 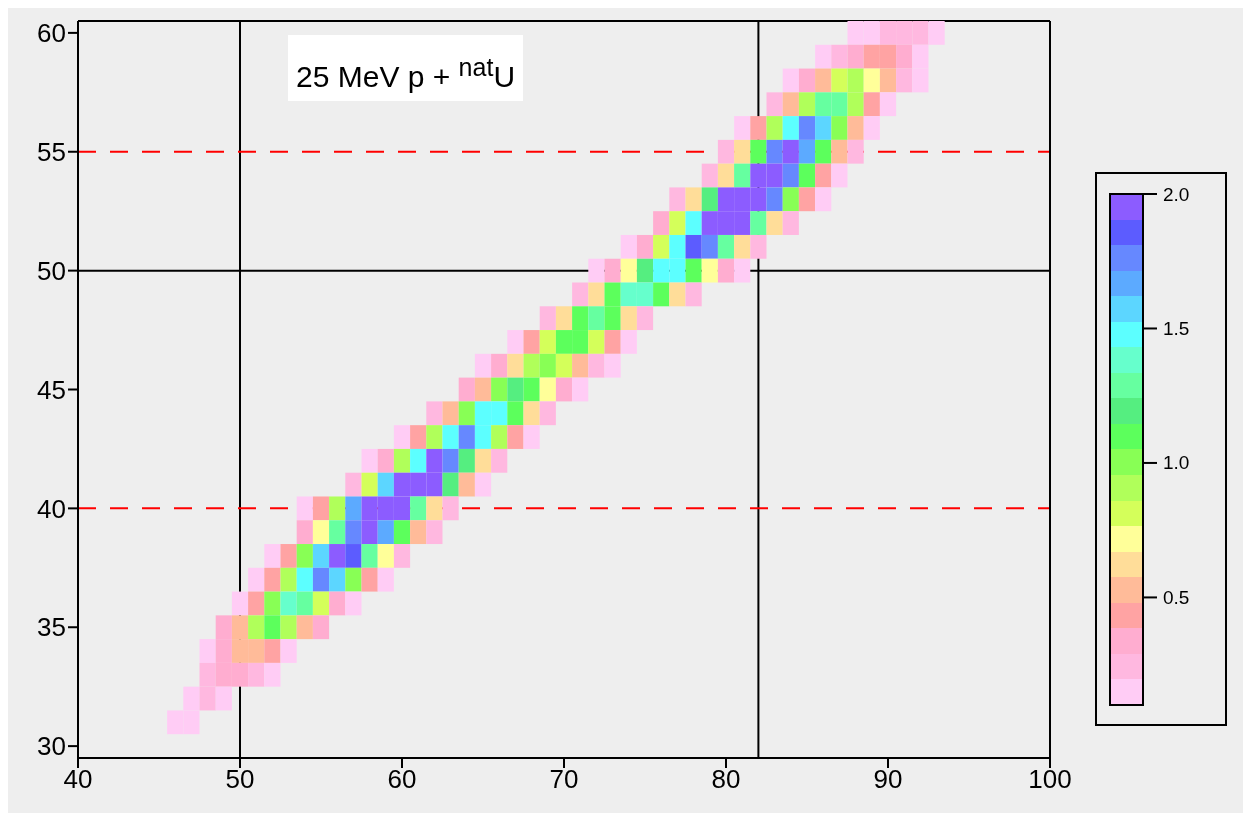 What do you see at coordinates (78, 779) in the screenshot?
I see `x-tick-label: 40` at bounding box center [78, 779].